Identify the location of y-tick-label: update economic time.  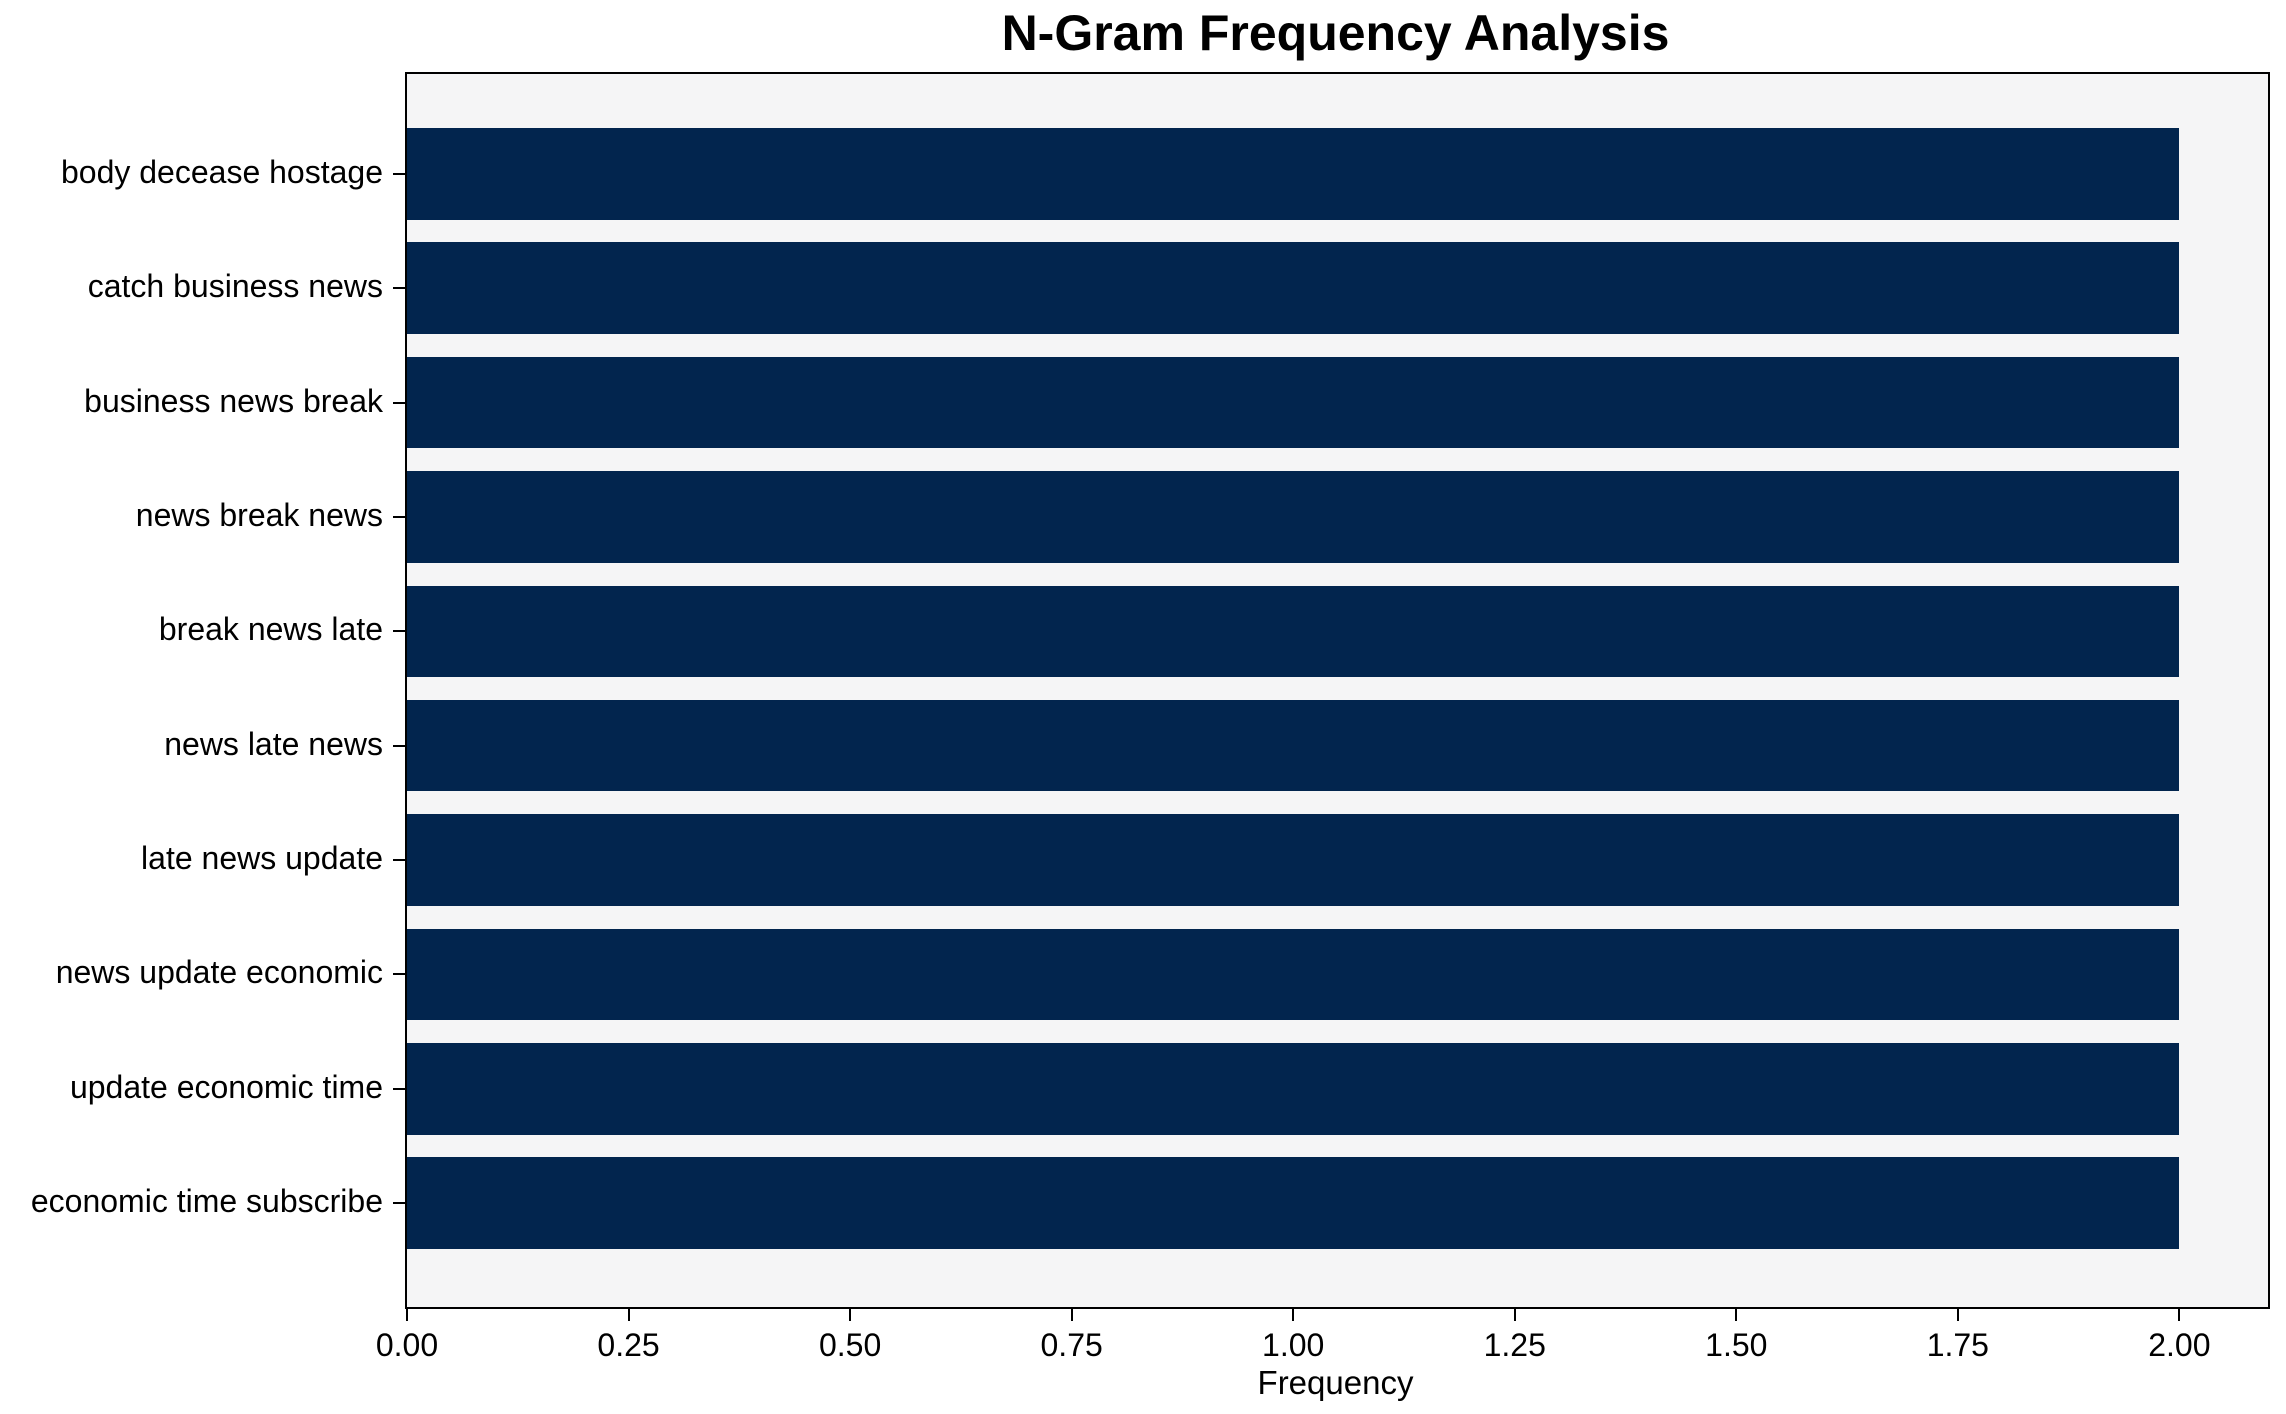
(226, 1086).